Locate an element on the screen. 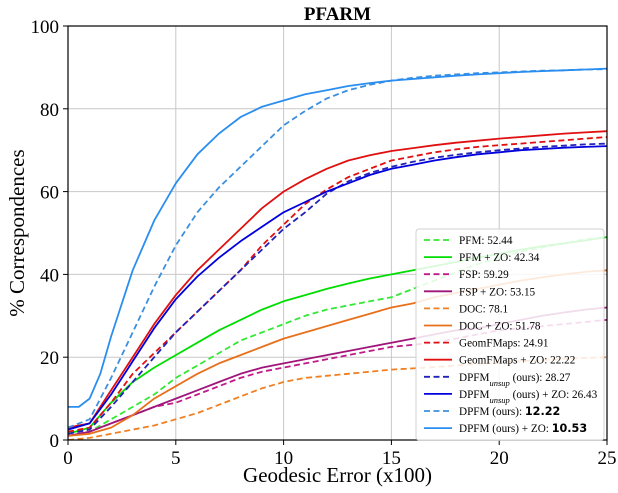  x-tick-label: 0 is located at coordinates (68, 458).